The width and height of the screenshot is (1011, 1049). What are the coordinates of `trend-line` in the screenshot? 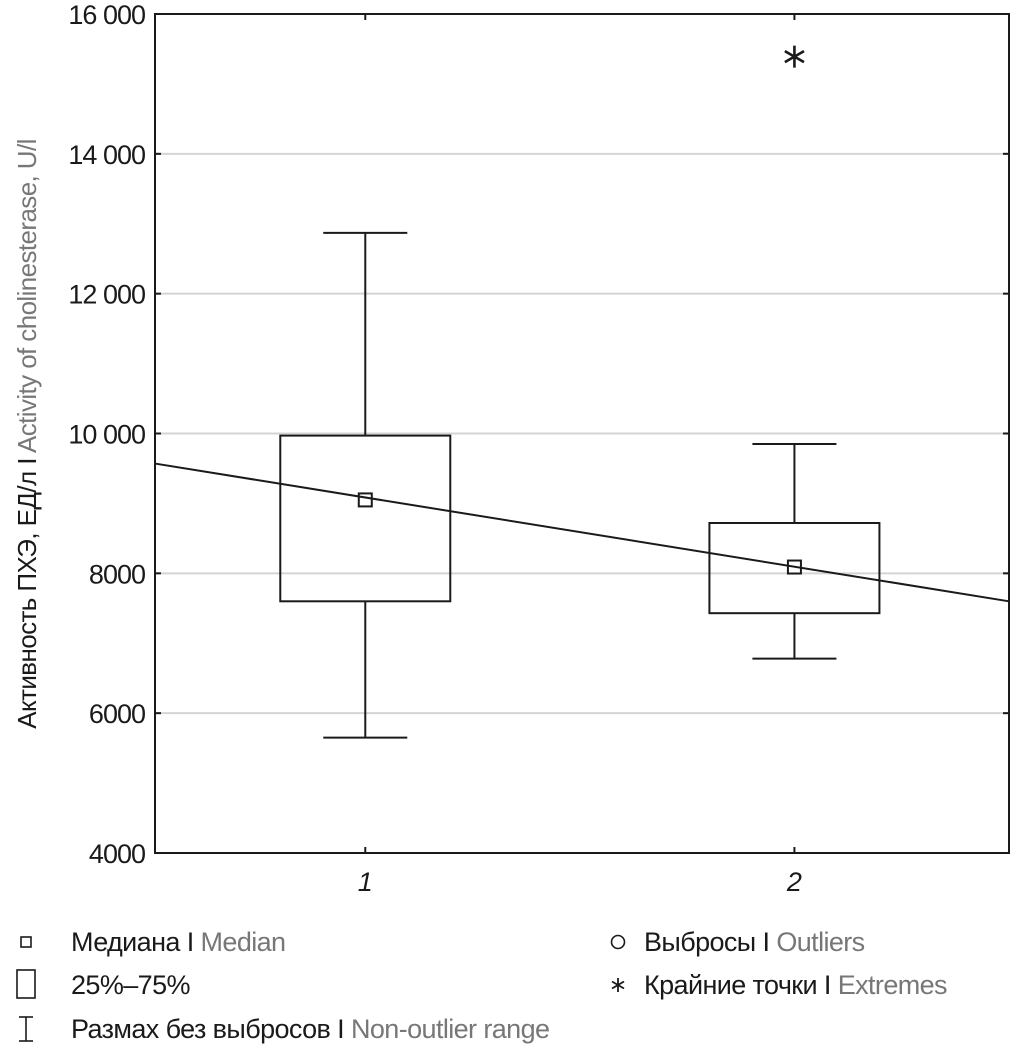 It's located at (582, 532).